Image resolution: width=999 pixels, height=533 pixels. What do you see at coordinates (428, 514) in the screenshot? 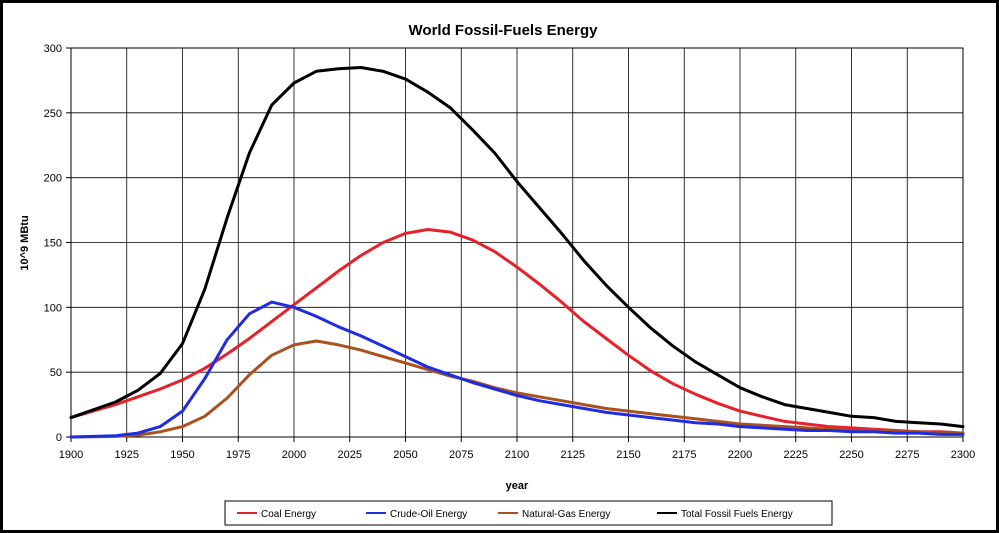
I see `legend-entry-label: Crude-Oil Energy` at bounding box center [428, 514].